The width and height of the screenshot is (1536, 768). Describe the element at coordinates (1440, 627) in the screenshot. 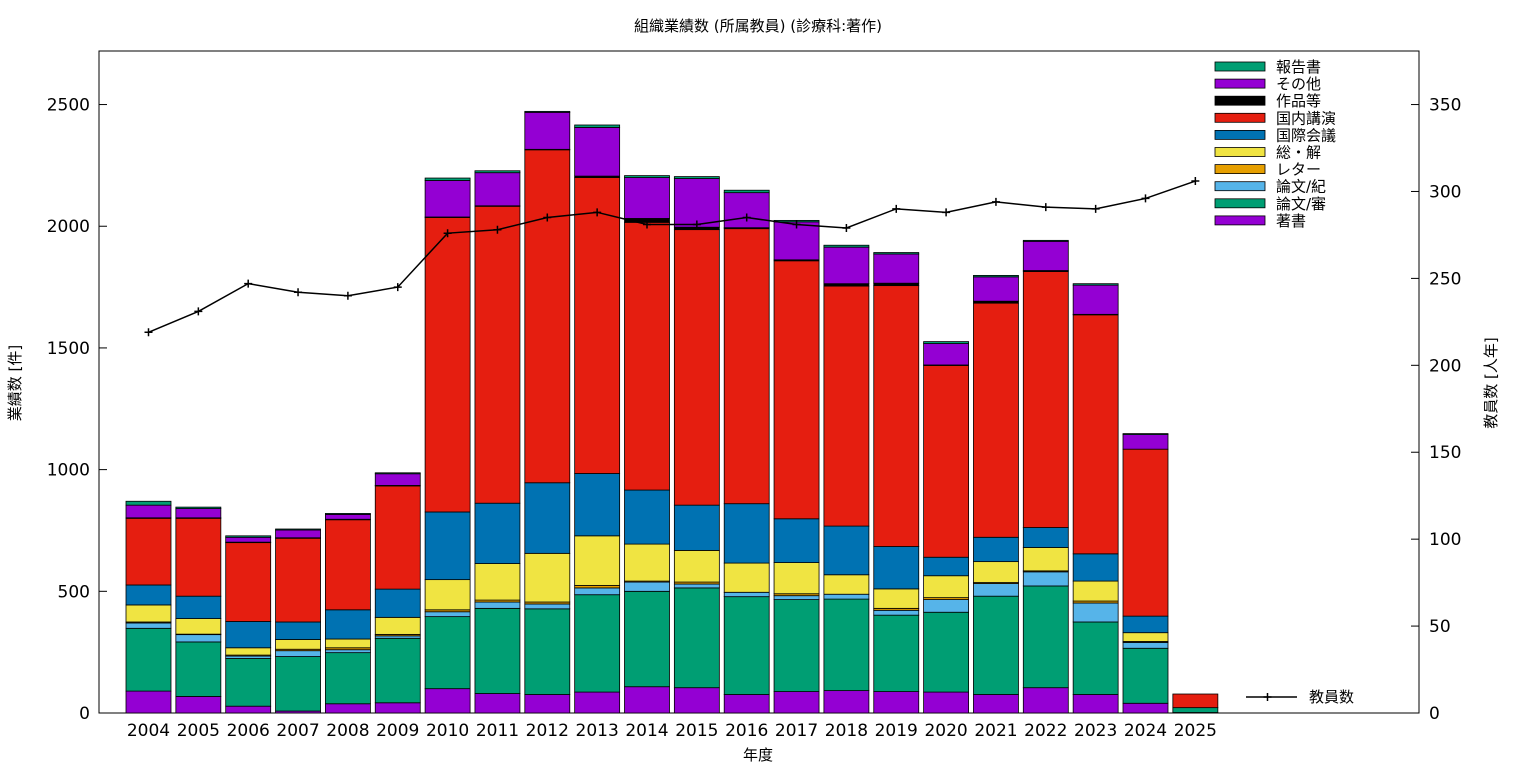

I see `y2-tick-label: 50` at that location.